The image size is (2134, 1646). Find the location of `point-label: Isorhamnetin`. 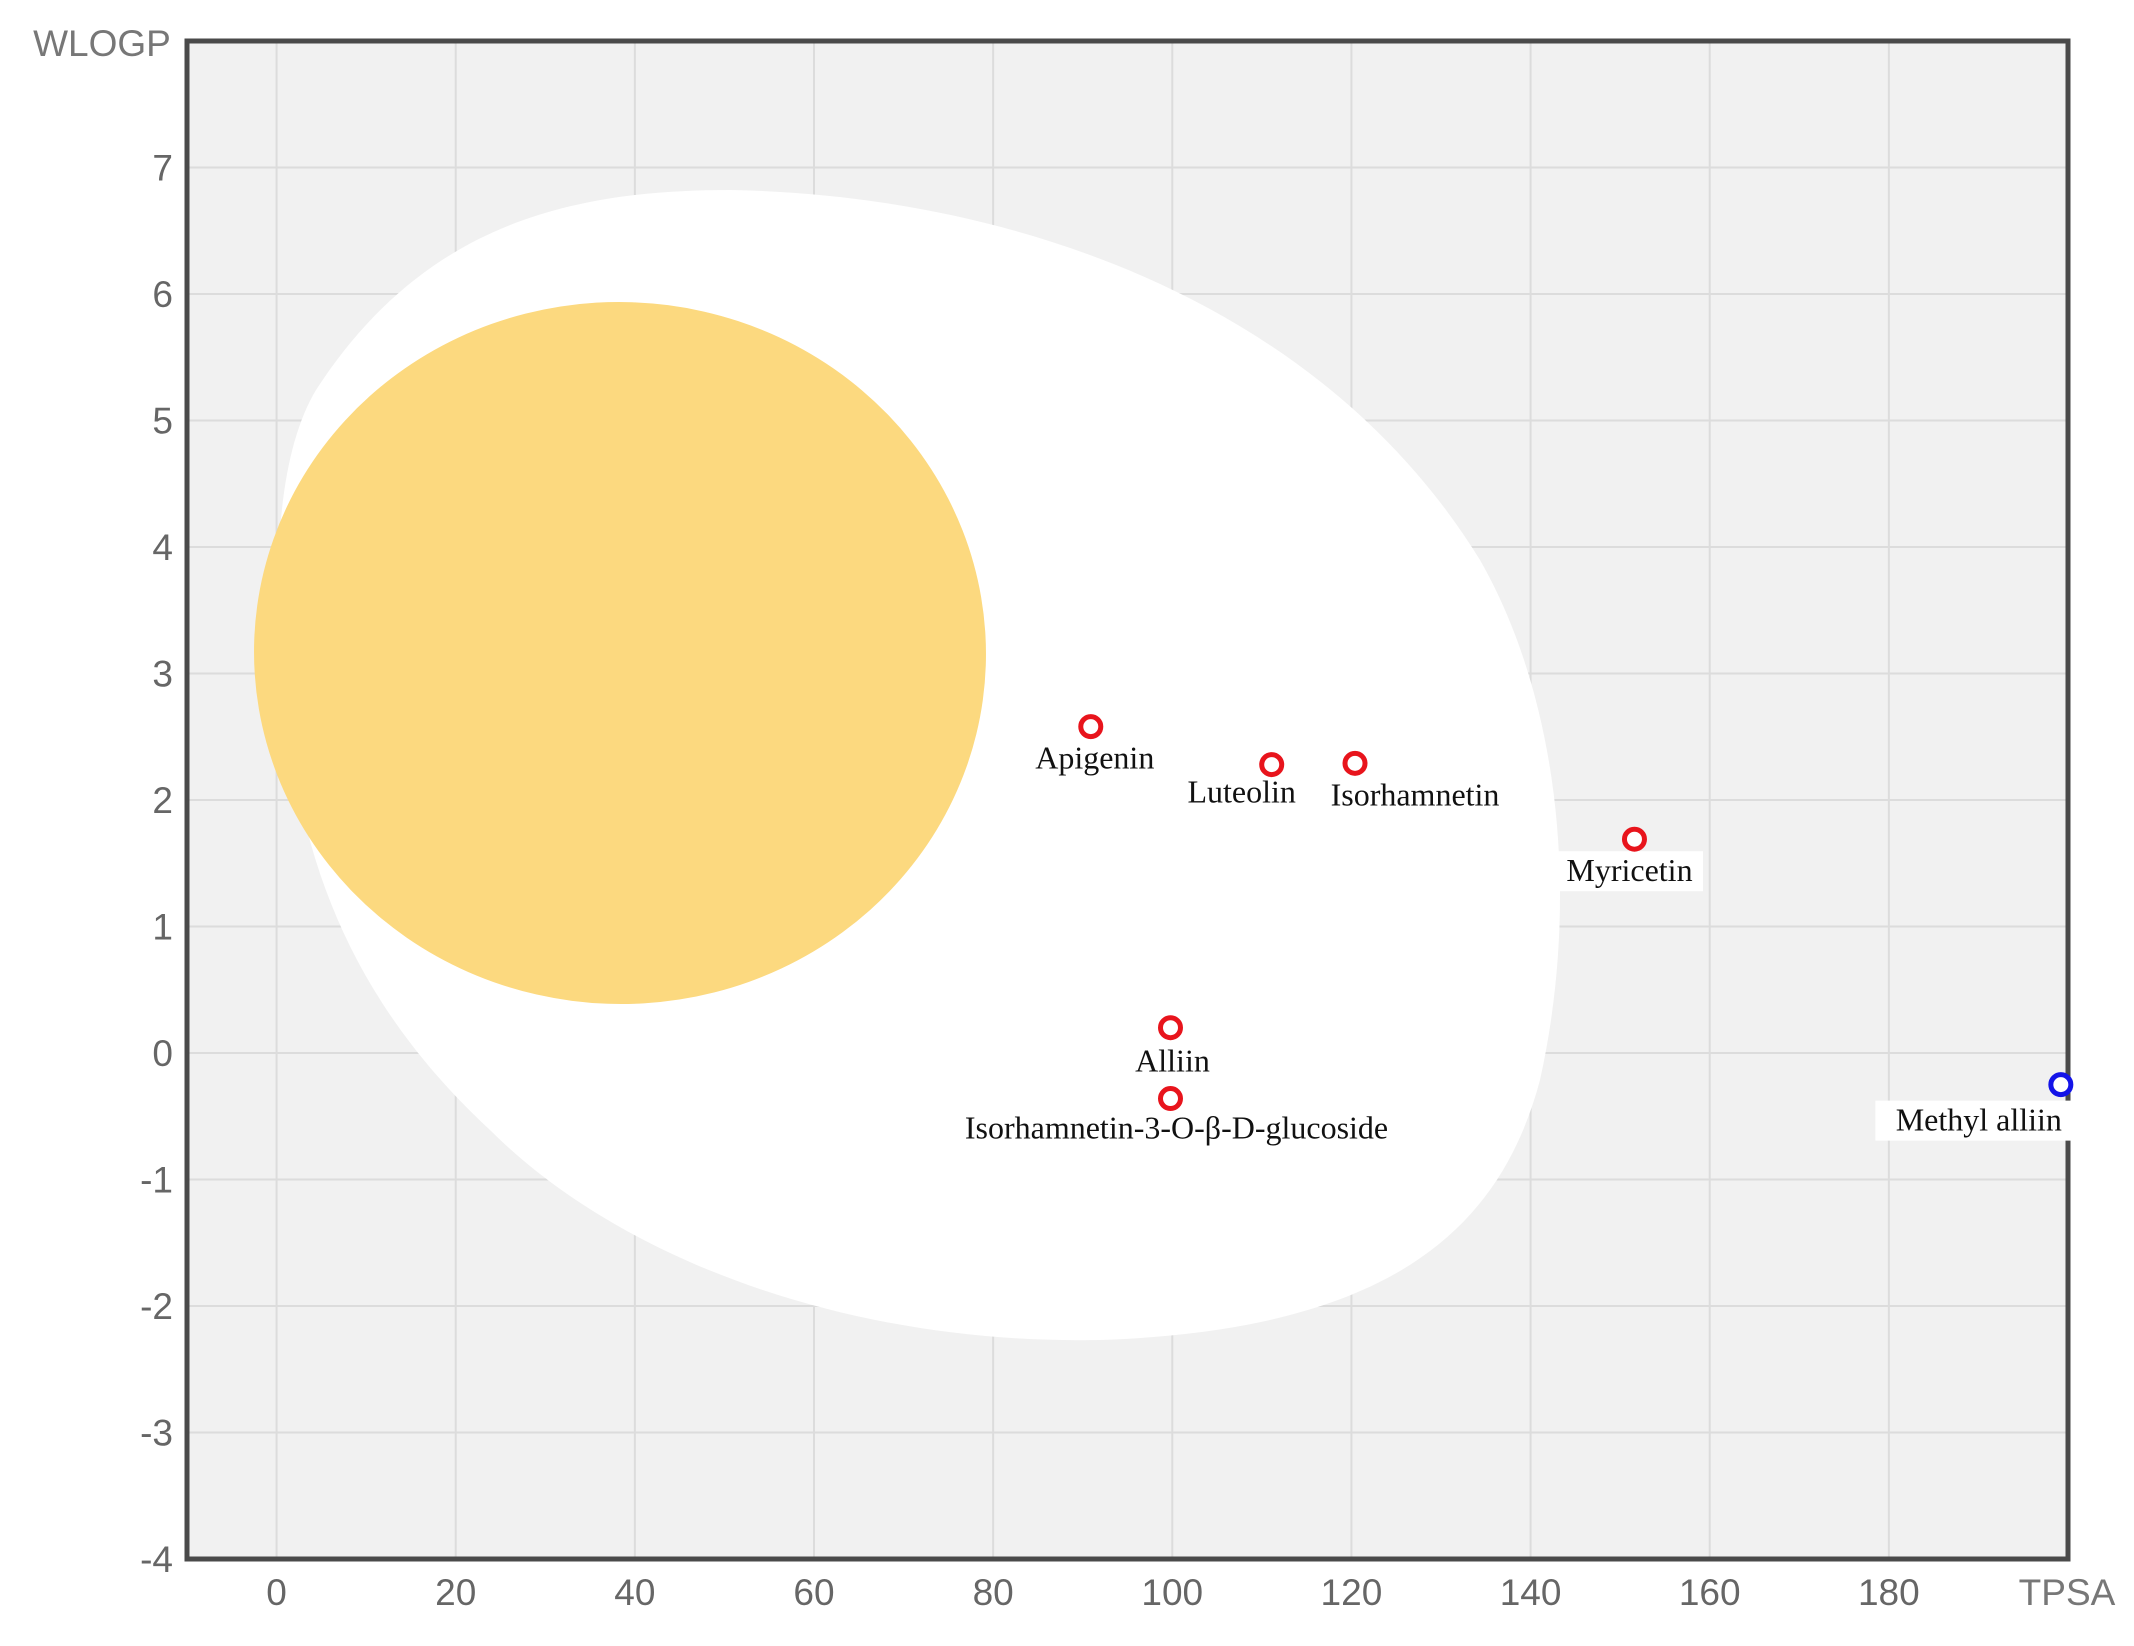

point-label: Isorhamnetin is located at coordinates (1415, 794).